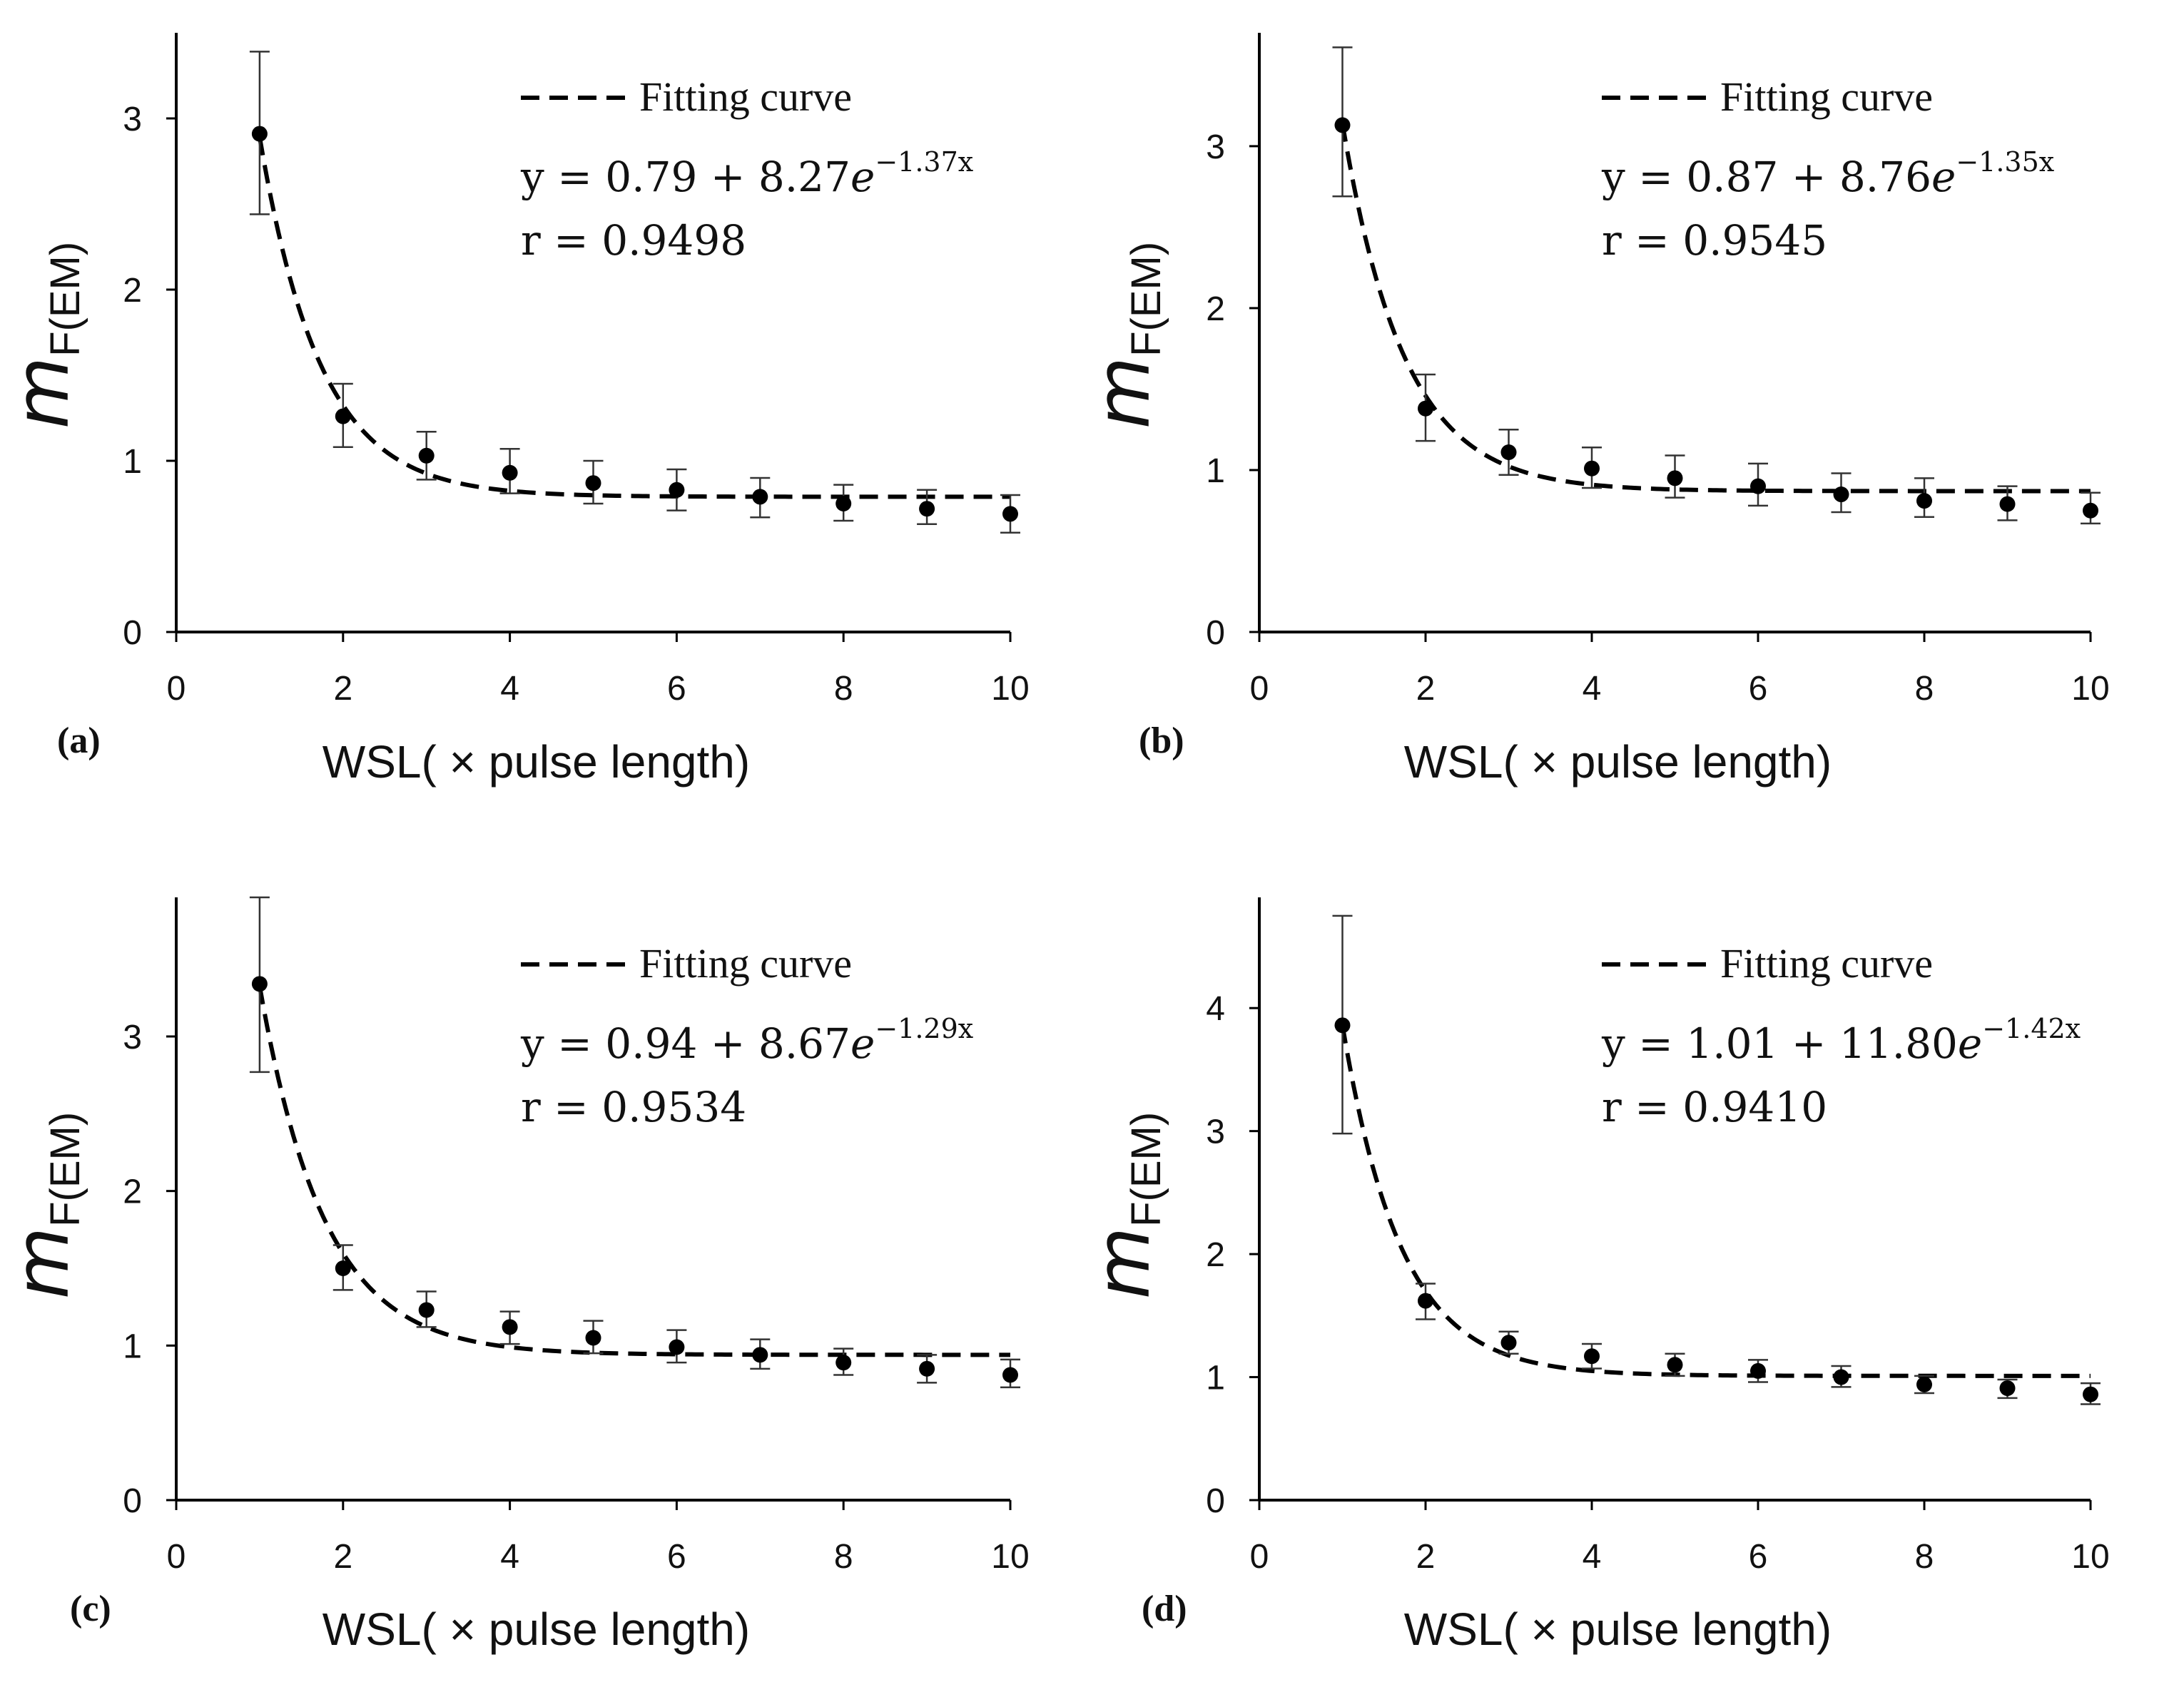  Describe the element at coordinates (1146, 1169) in the screenshot. I see `y-axis-title-subscript: F(EM)` at that location.